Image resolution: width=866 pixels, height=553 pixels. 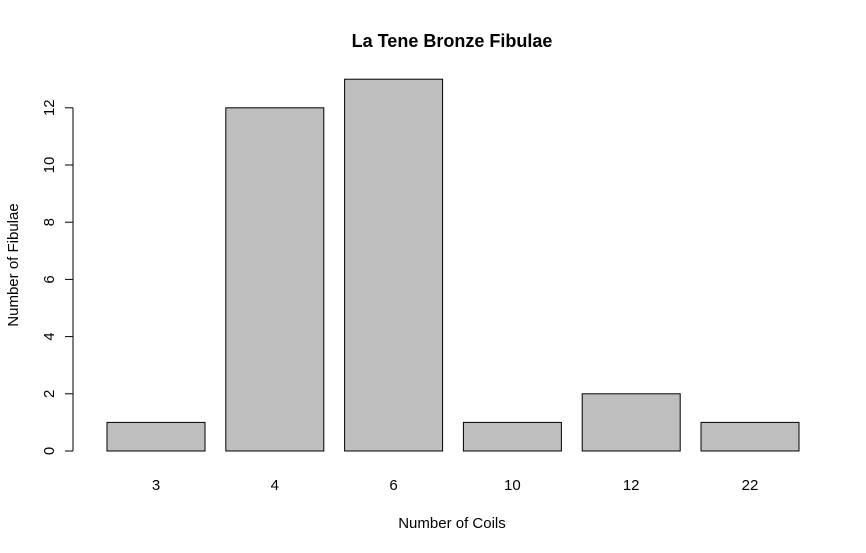 What do you see at coordinates (49, 451) in the screenshot?
I see `y-tick-label-0: 0` at bounding box center [49, 451].